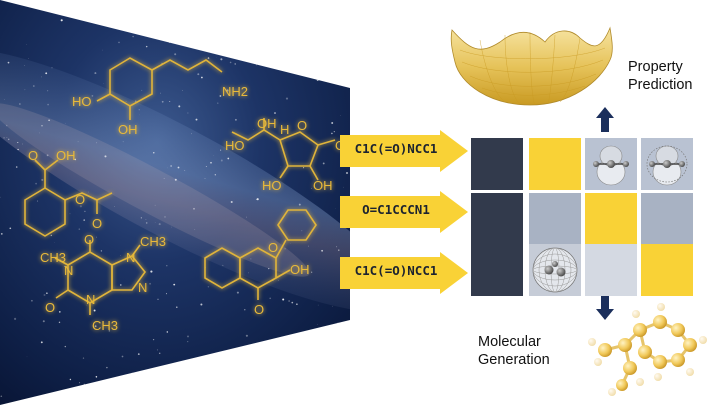 This screenshot has height=405, width=720. What do you see at coordinates (396, 209) in the screenshot?
I see `smiles-string: O=C1CCCN1` at bounding box center [396, 209].